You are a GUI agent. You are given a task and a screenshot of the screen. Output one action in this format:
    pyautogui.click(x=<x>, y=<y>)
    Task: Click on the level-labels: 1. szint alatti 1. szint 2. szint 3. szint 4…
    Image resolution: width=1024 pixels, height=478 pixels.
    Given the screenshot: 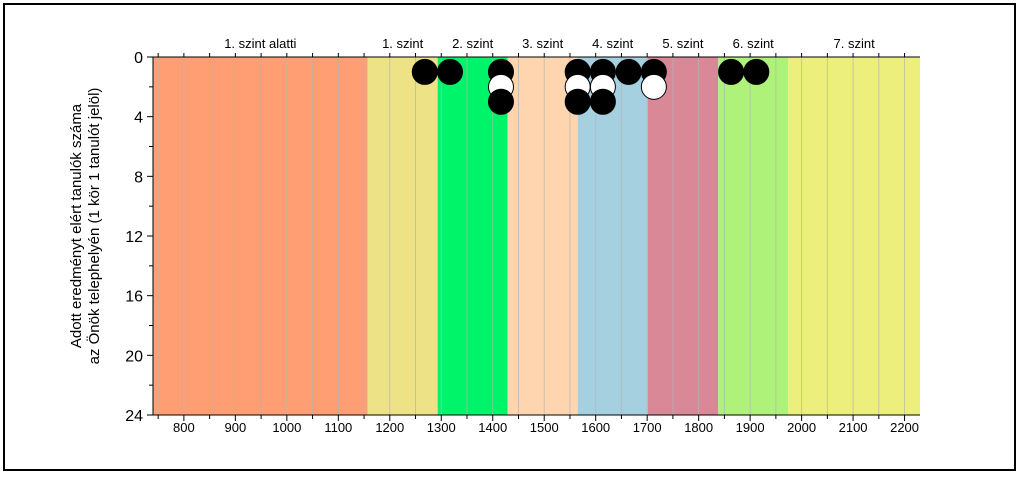 What is the action you would take?
    pyautogui.click(x=549, y=43)
    